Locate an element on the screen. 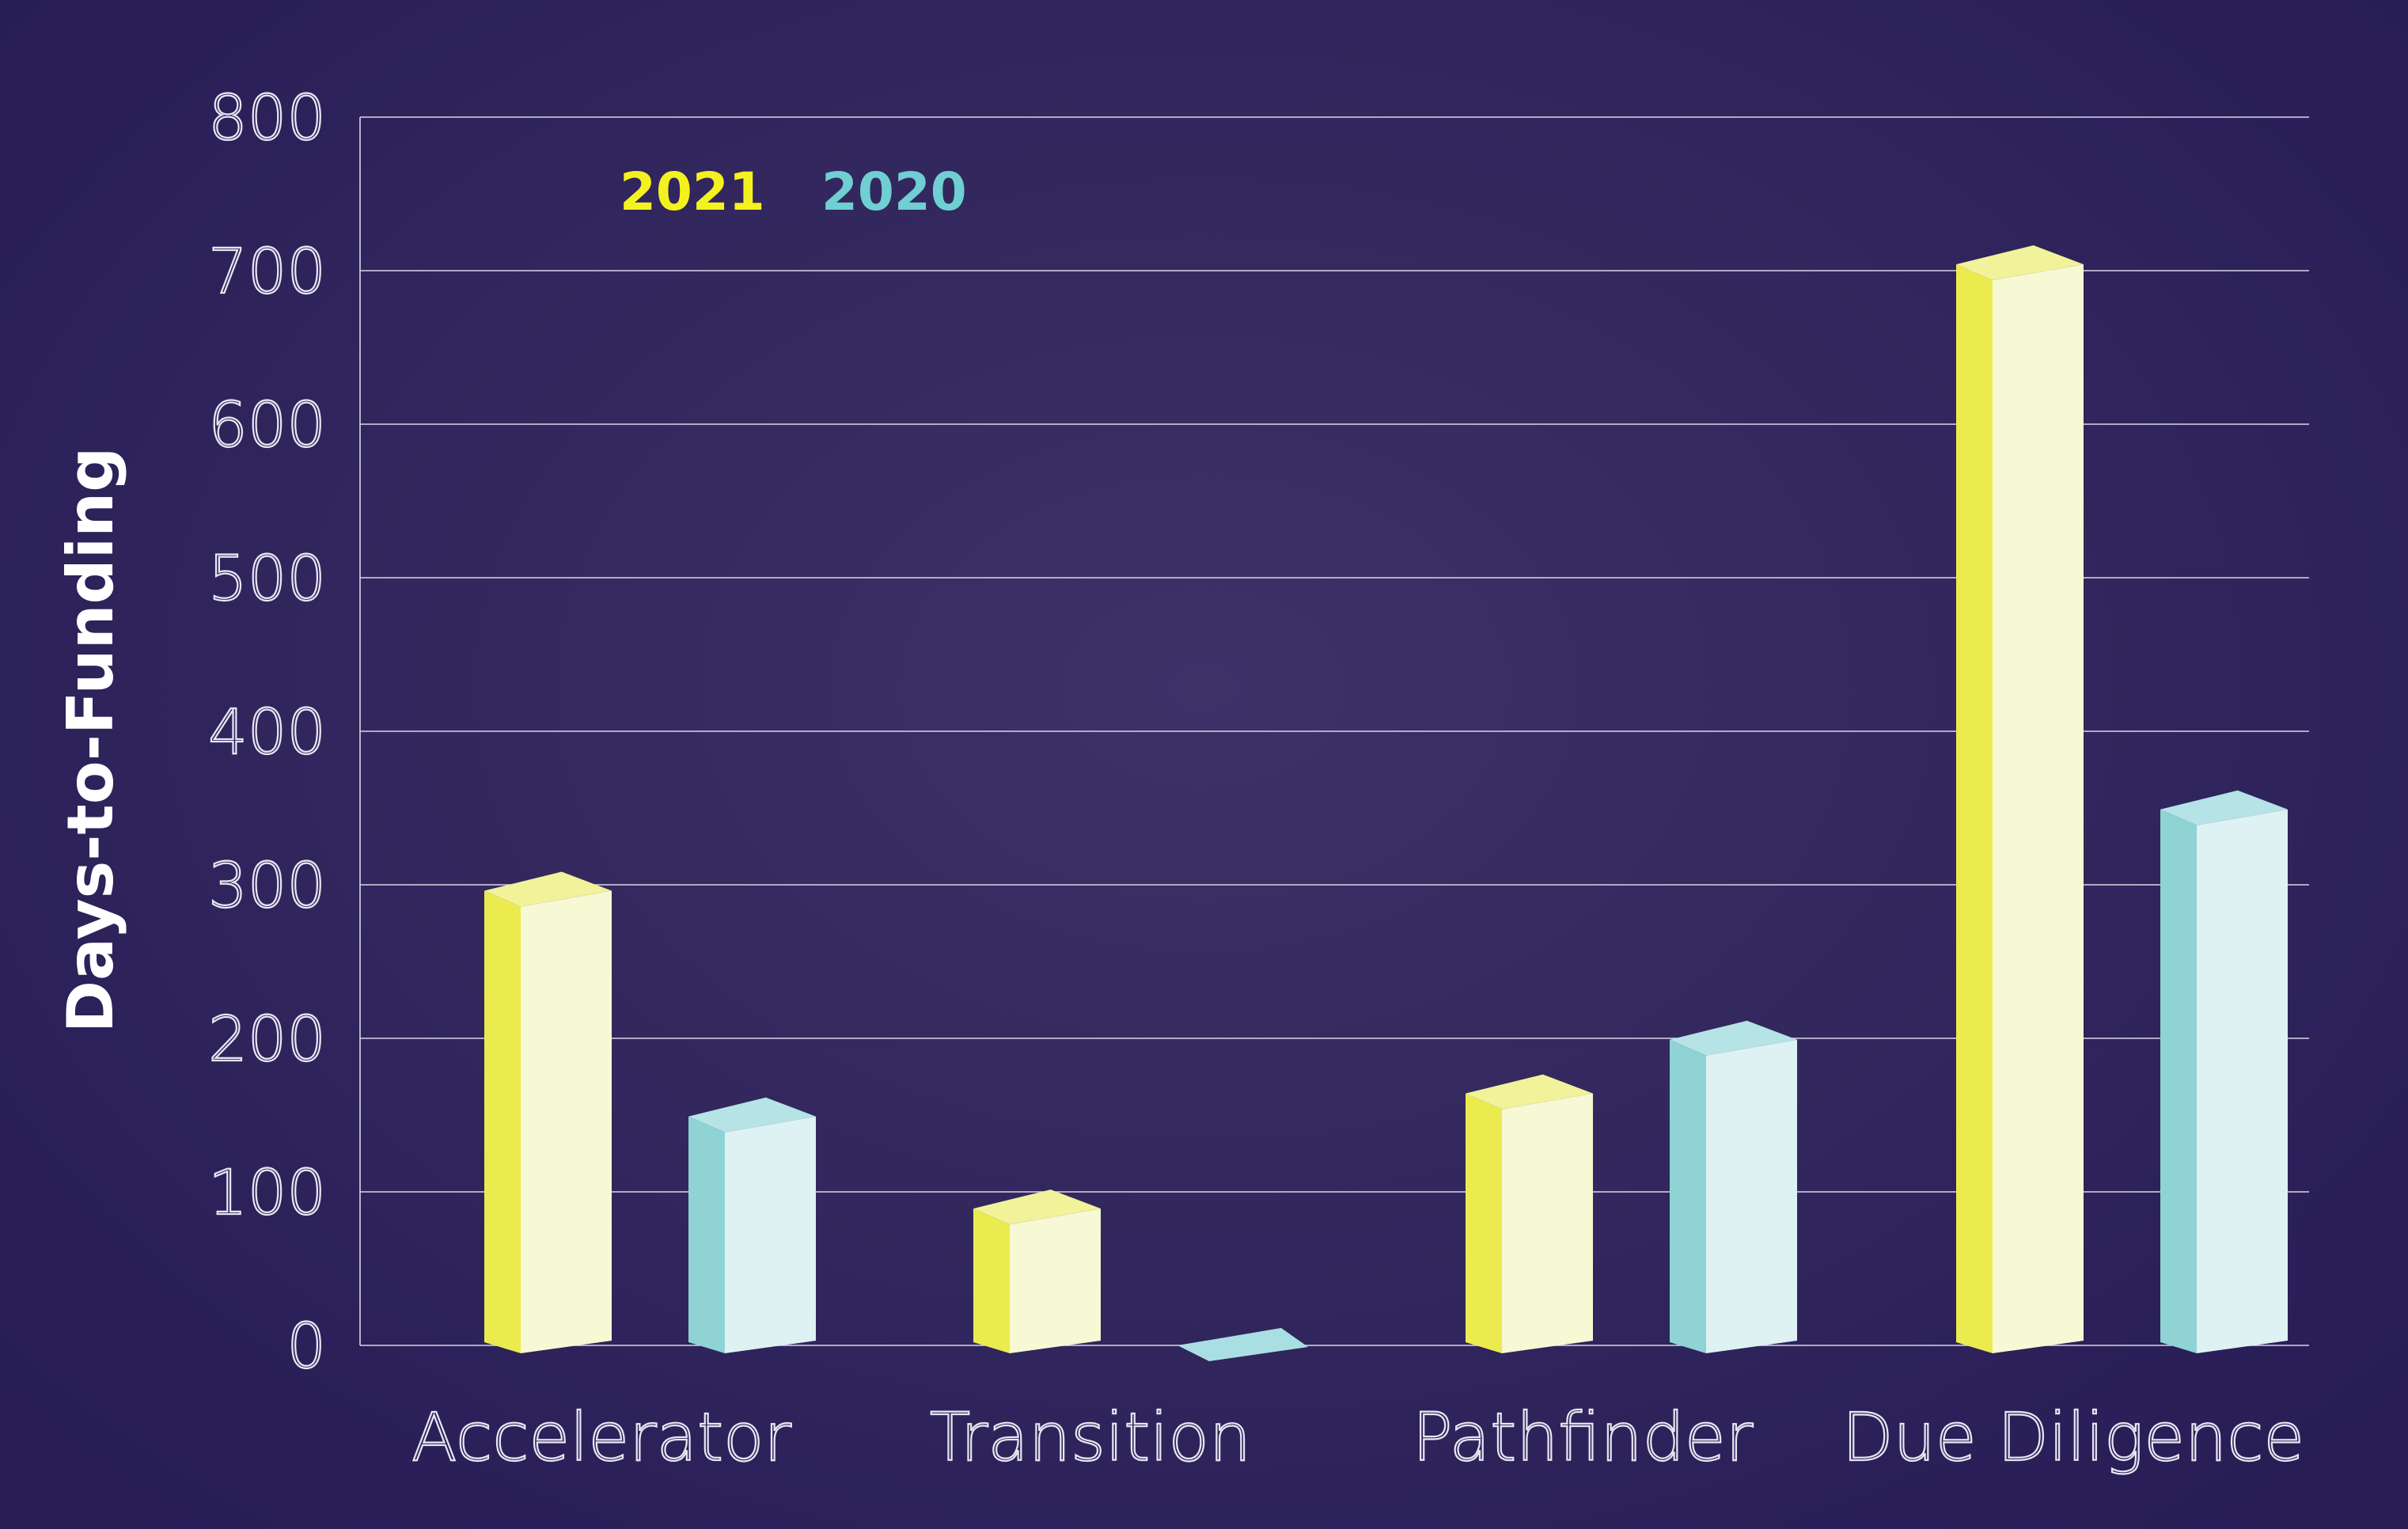 The height and width of the screenshot is (1529, 2408). y-tick-label: 300 is located at coordinates (267, 887).